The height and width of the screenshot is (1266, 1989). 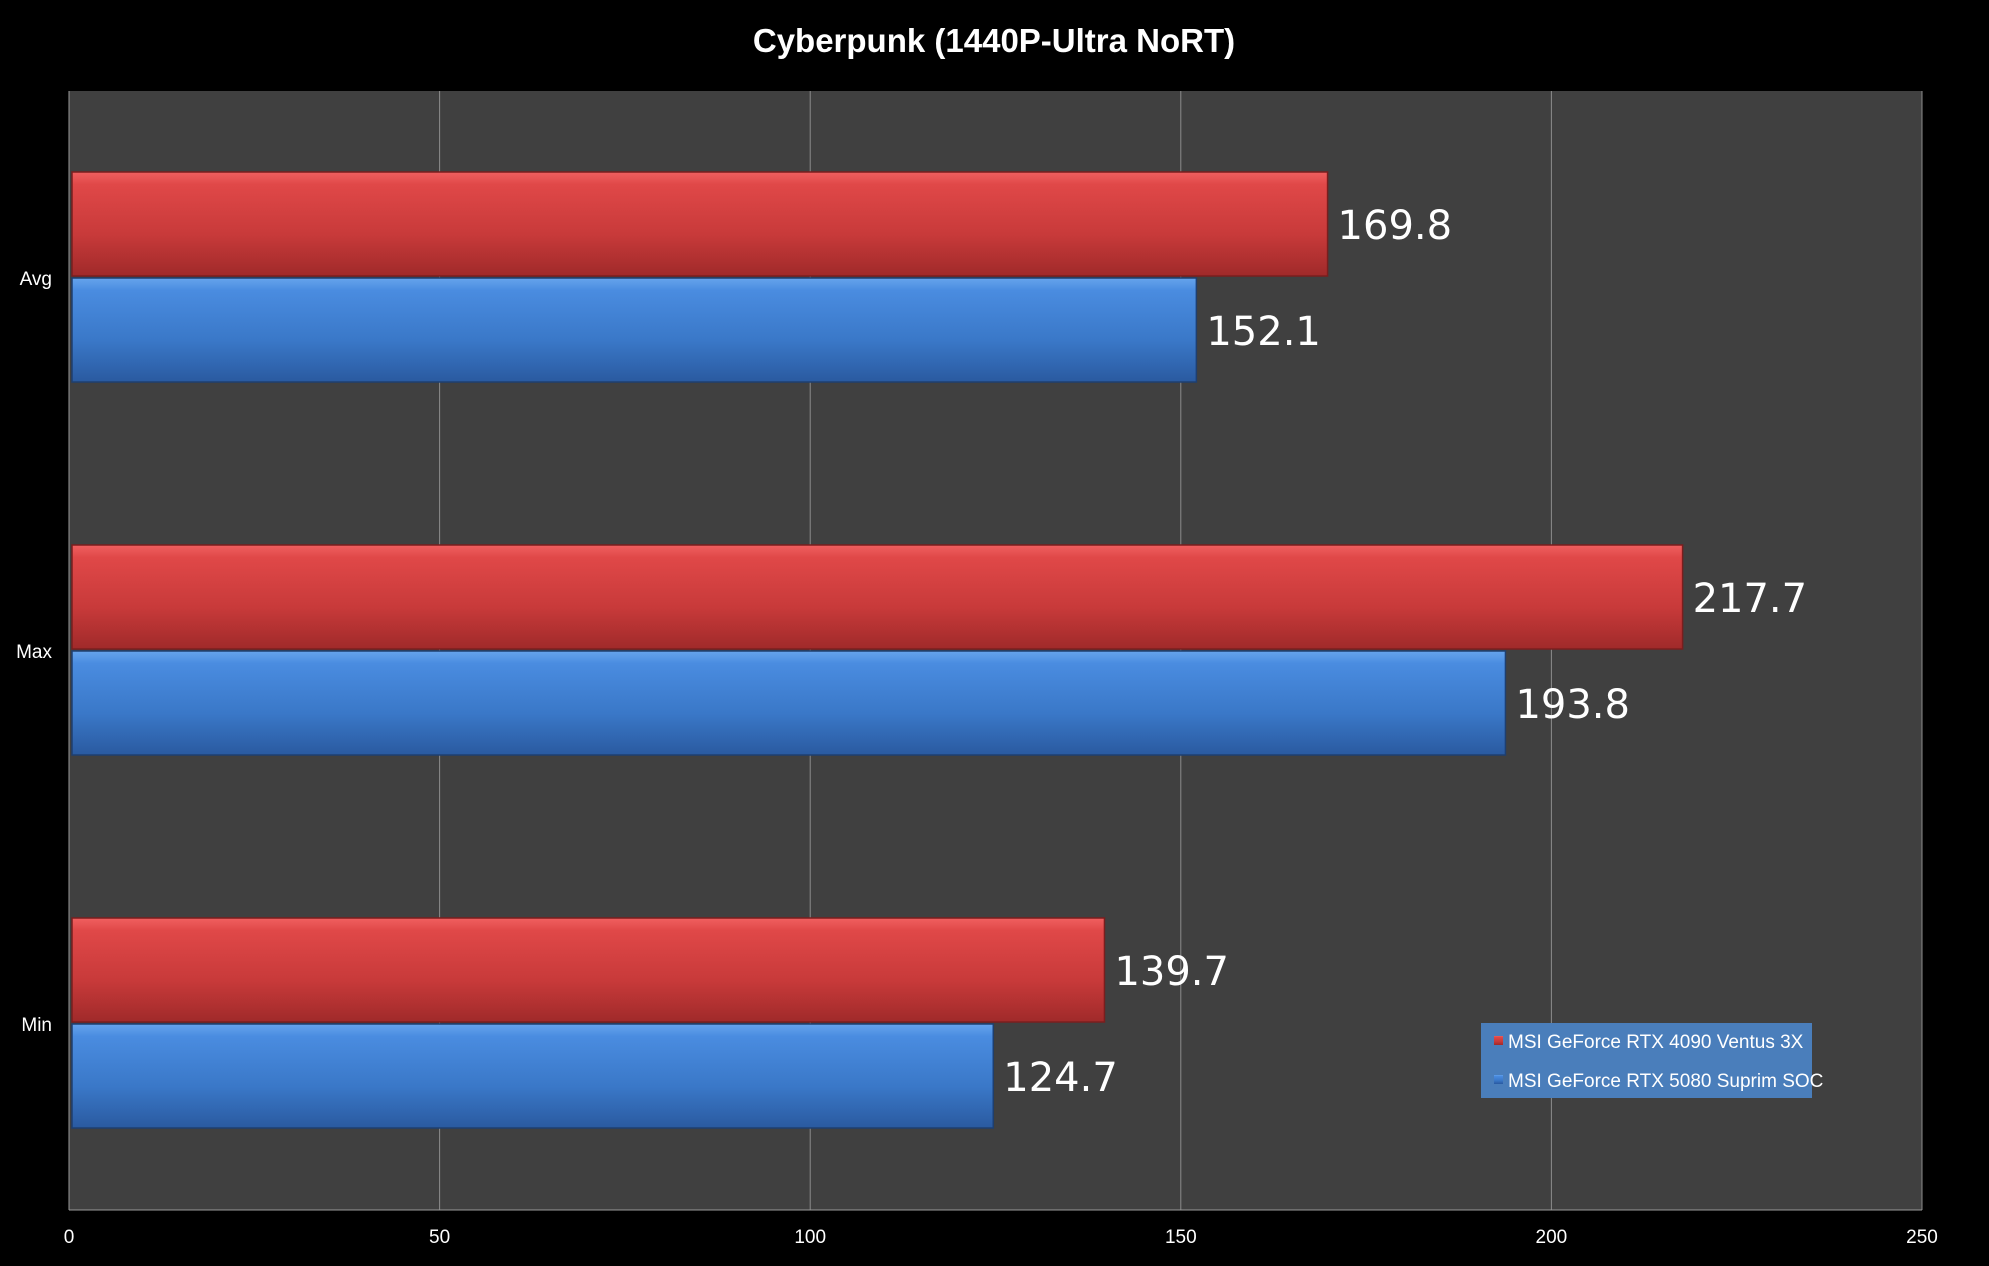 What do you see at coordinates (36, 279) in the screenshot?
I see `category-label-avg: Avg` at bounding box center [36, 279].